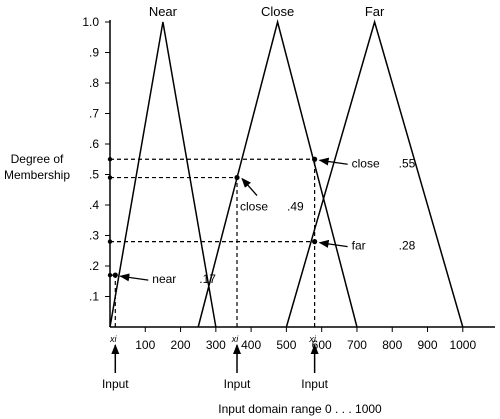 Image resolution: width=500 pixels, height=419 pixels. What do you see at coordinates (216, 345) in the screenshot?
I see `x-tick-label: 300` at bounding box center [216, 345].